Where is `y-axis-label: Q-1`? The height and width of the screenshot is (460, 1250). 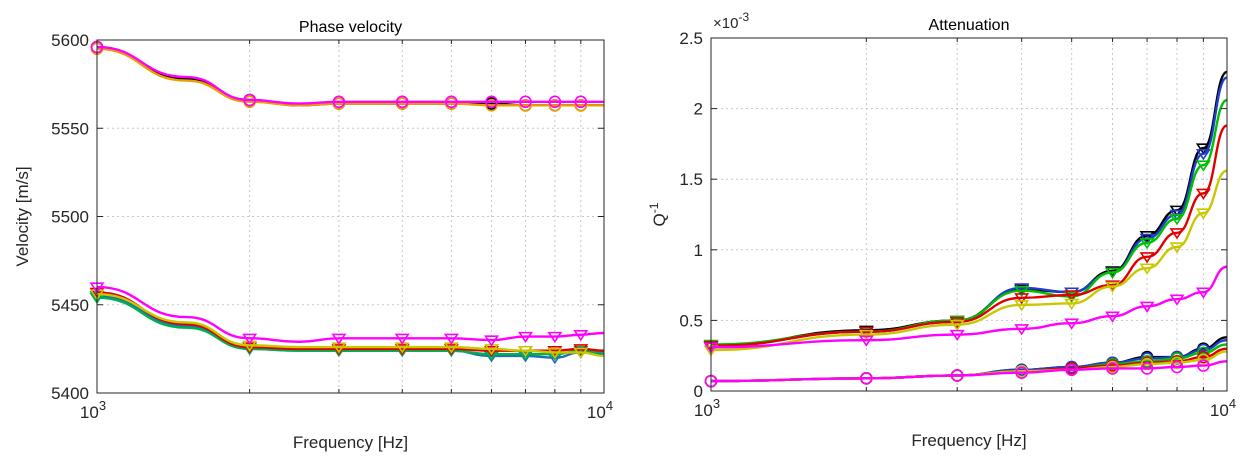
y-axis-label: Q-1 is located at coordinates (658, 214).